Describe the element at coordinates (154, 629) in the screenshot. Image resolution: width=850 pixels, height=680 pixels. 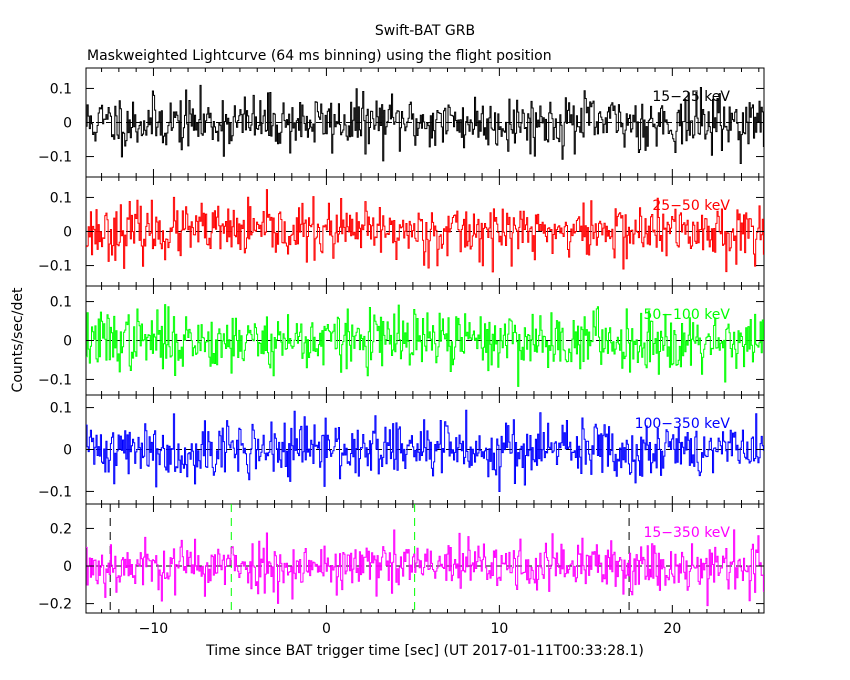
I see `x-tick-label: −10` at that location.